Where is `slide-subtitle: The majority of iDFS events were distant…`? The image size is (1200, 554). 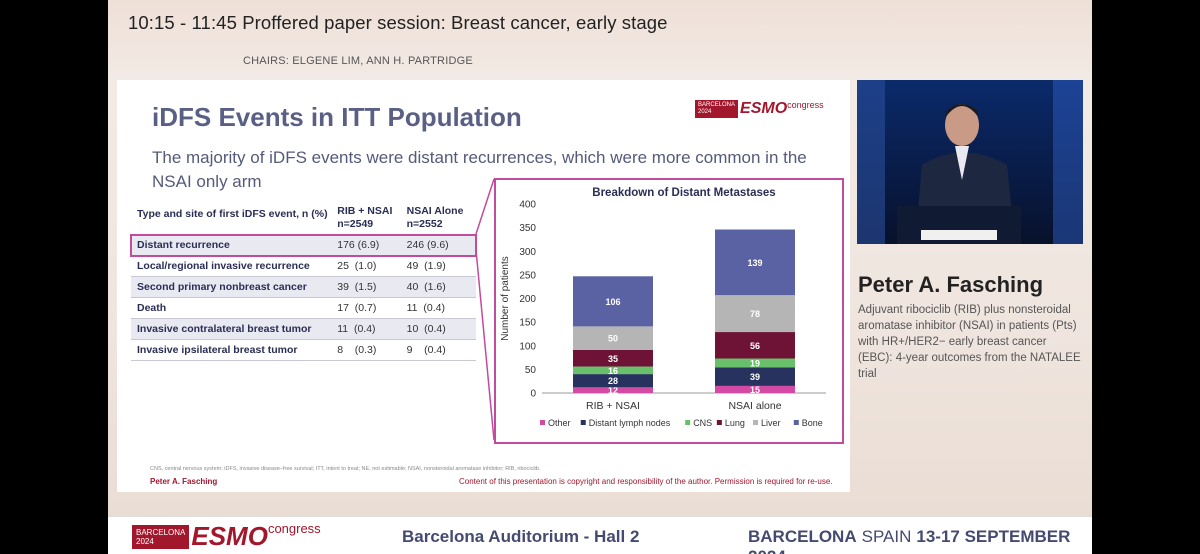 slide-subtitle: The majority of iDFS events were distant… is located at coordinates (479, 169).